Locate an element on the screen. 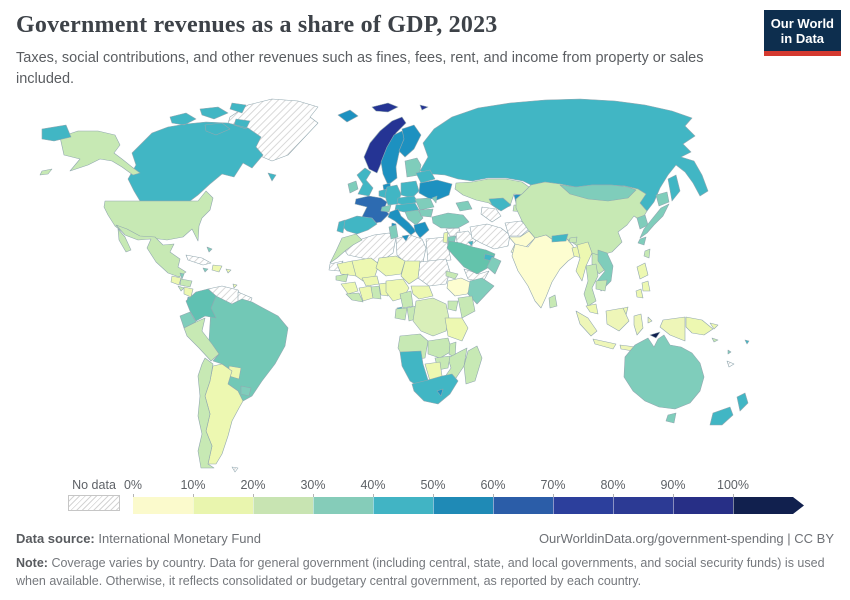 The image size is (850, 600). map-region-drc is located at coordinates (431, 317).